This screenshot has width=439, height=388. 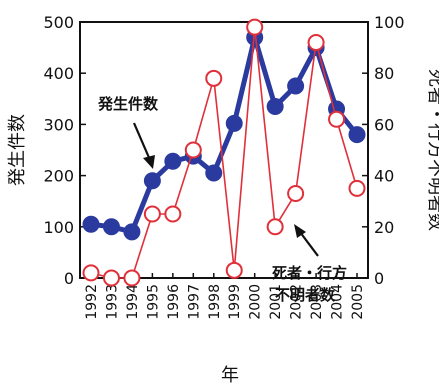 What do you see at coordinates (58, 124) in the screenshot?
I see `left-tick-label: 300` at bounding box center [58, 124].